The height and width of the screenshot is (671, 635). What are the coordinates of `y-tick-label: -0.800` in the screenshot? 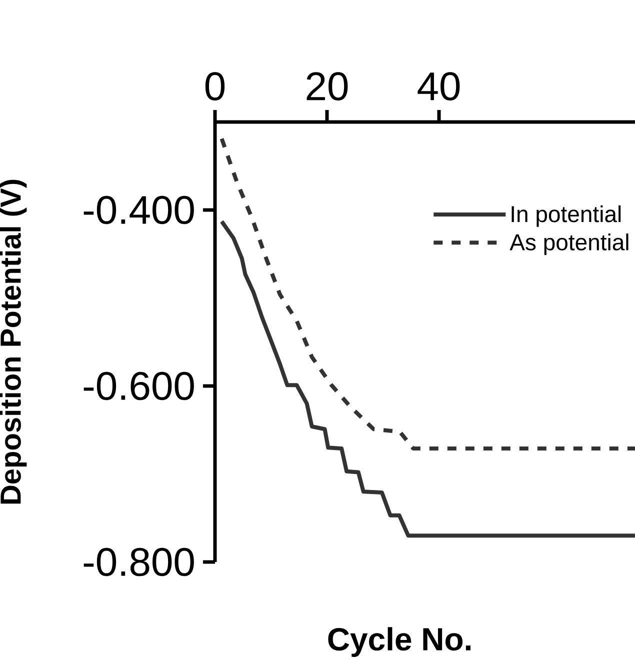 It's located at (139, 562).